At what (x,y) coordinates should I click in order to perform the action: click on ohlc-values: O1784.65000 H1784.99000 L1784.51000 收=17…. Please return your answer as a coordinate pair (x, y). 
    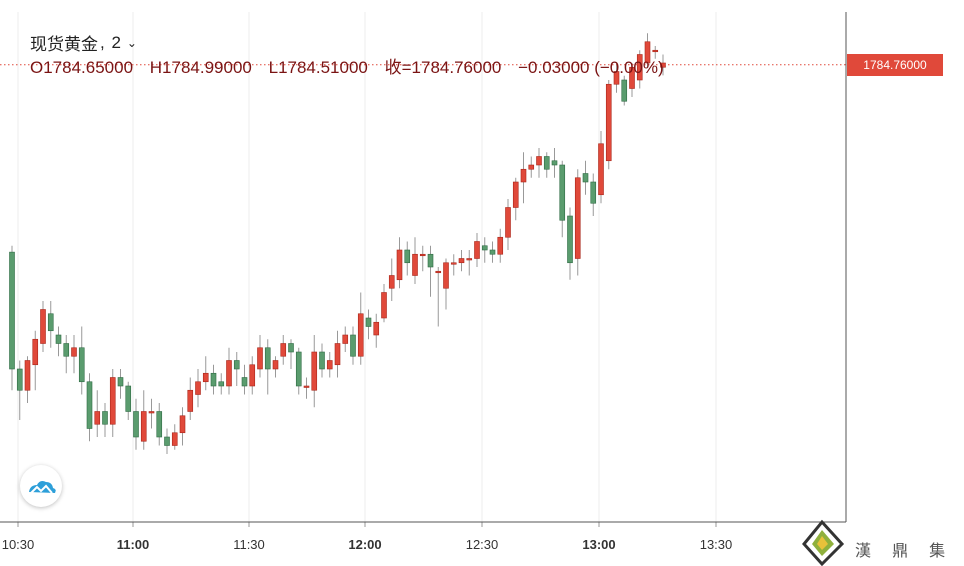
    Looking at the image, I should click on (353, 65).